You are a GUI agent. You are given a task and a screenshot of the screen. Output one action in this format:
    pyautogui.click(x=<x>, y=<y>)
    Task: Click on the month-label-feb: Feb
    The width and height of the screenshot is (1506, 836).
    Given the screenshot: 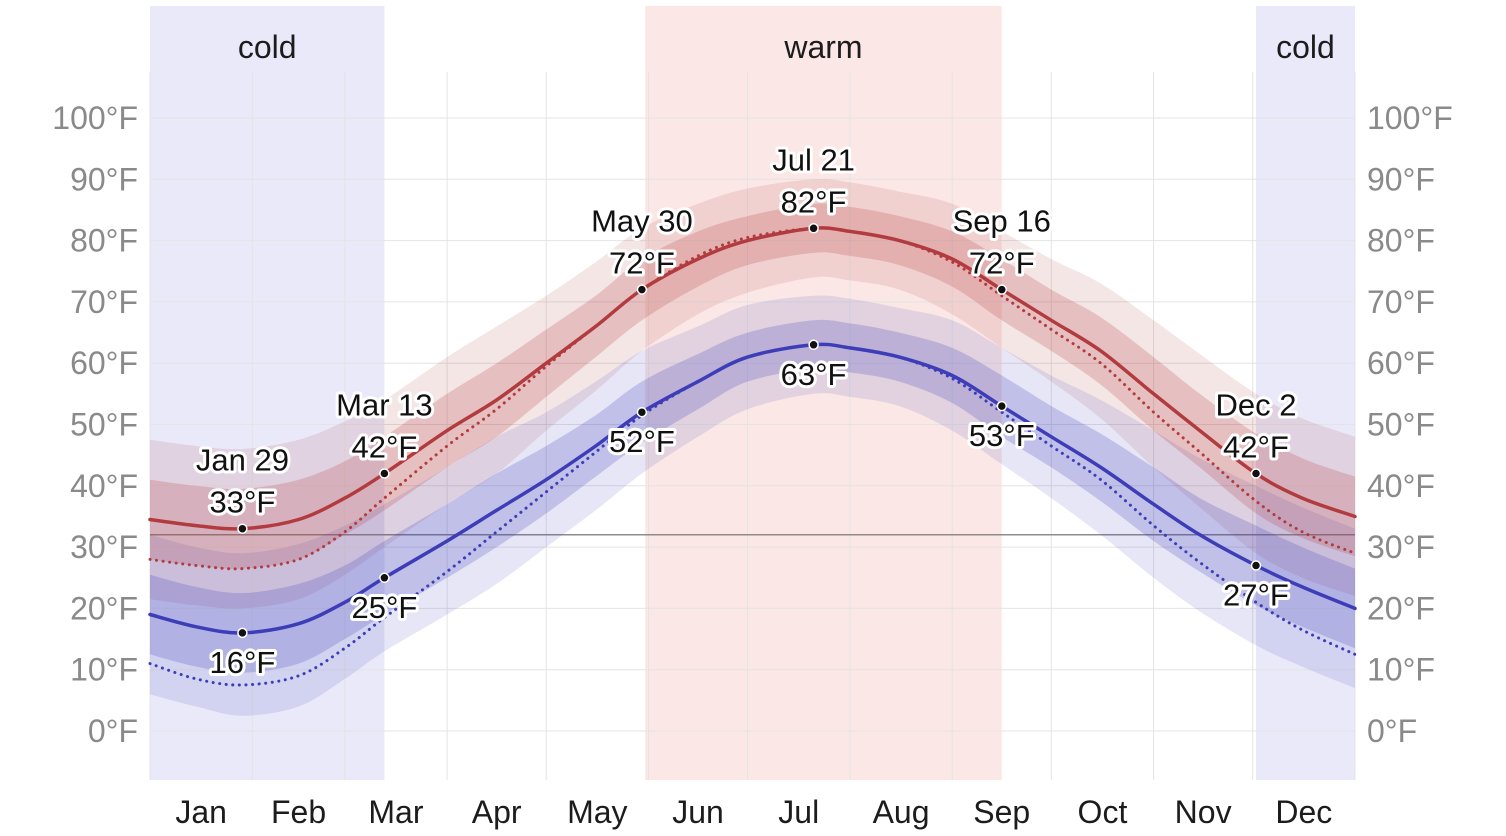 What is the action you would take?
    pyautogui.click(x=298, y=812)
    